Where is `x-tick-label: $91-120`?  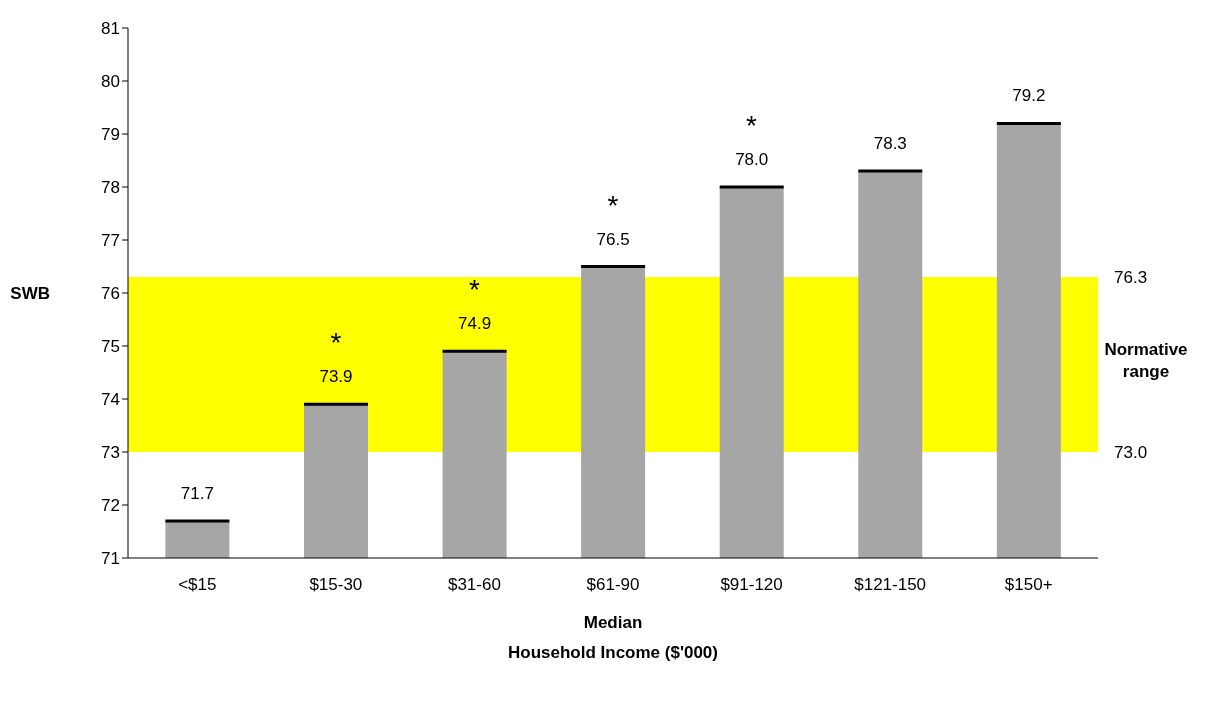
x-tick-label: $91-120 is located at coordinates (751, 585).